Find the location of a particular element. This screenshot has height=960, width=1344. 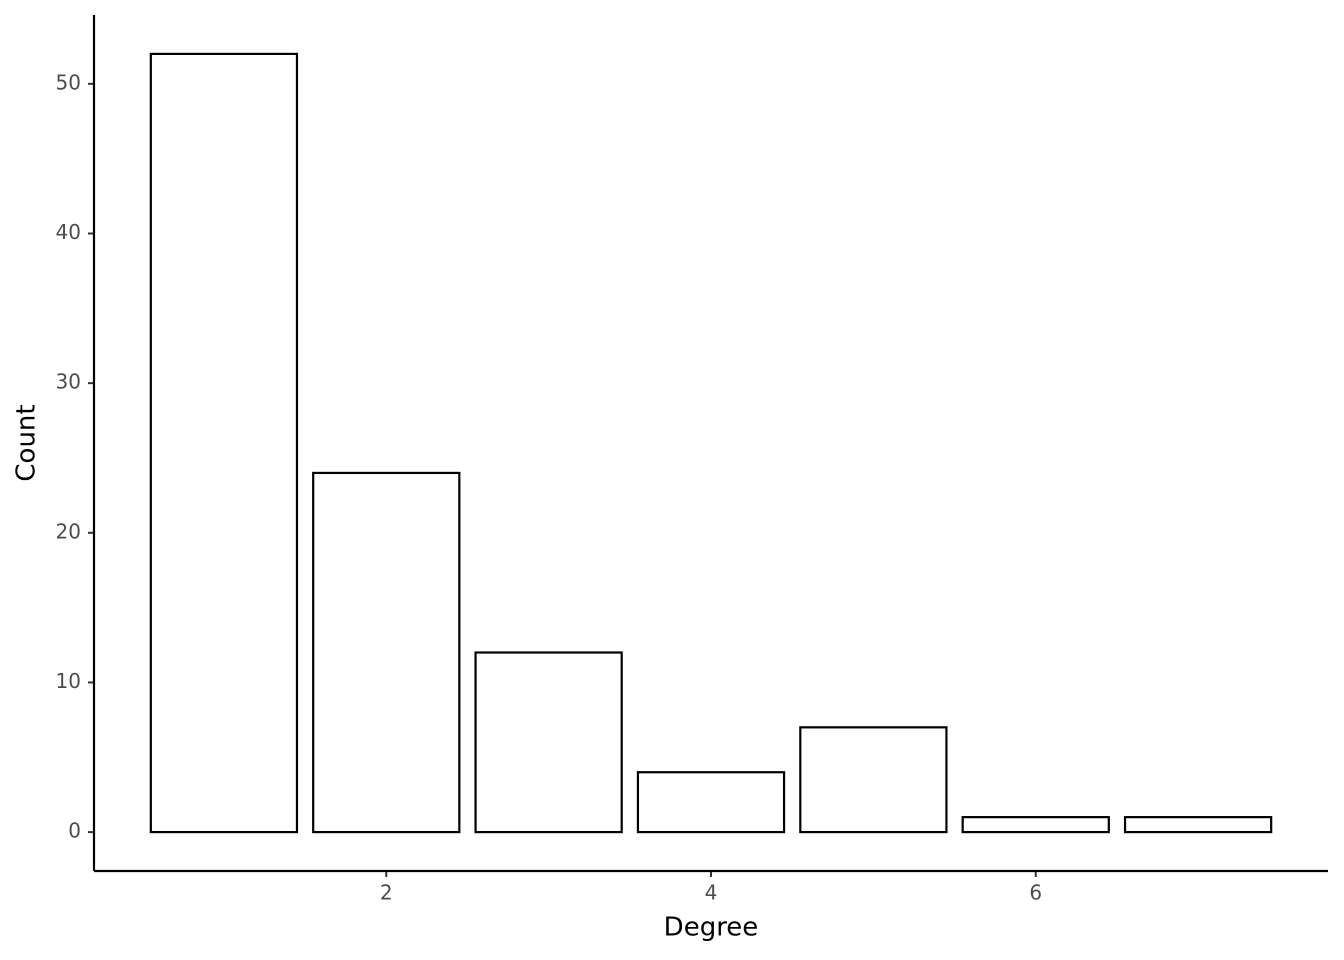

x-axis-title: Degree is located at coordinates (711, 928).